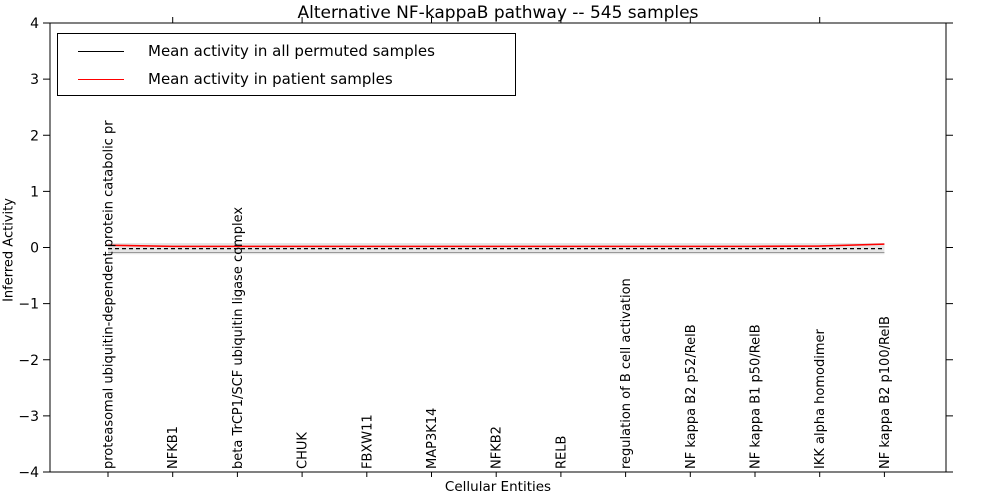 Image resolution: width=1000 pixels, height=500 pixels. Describe the element at coordinates (28, 473) in the screenshot. I see `y-tick-label: −4` at that location.